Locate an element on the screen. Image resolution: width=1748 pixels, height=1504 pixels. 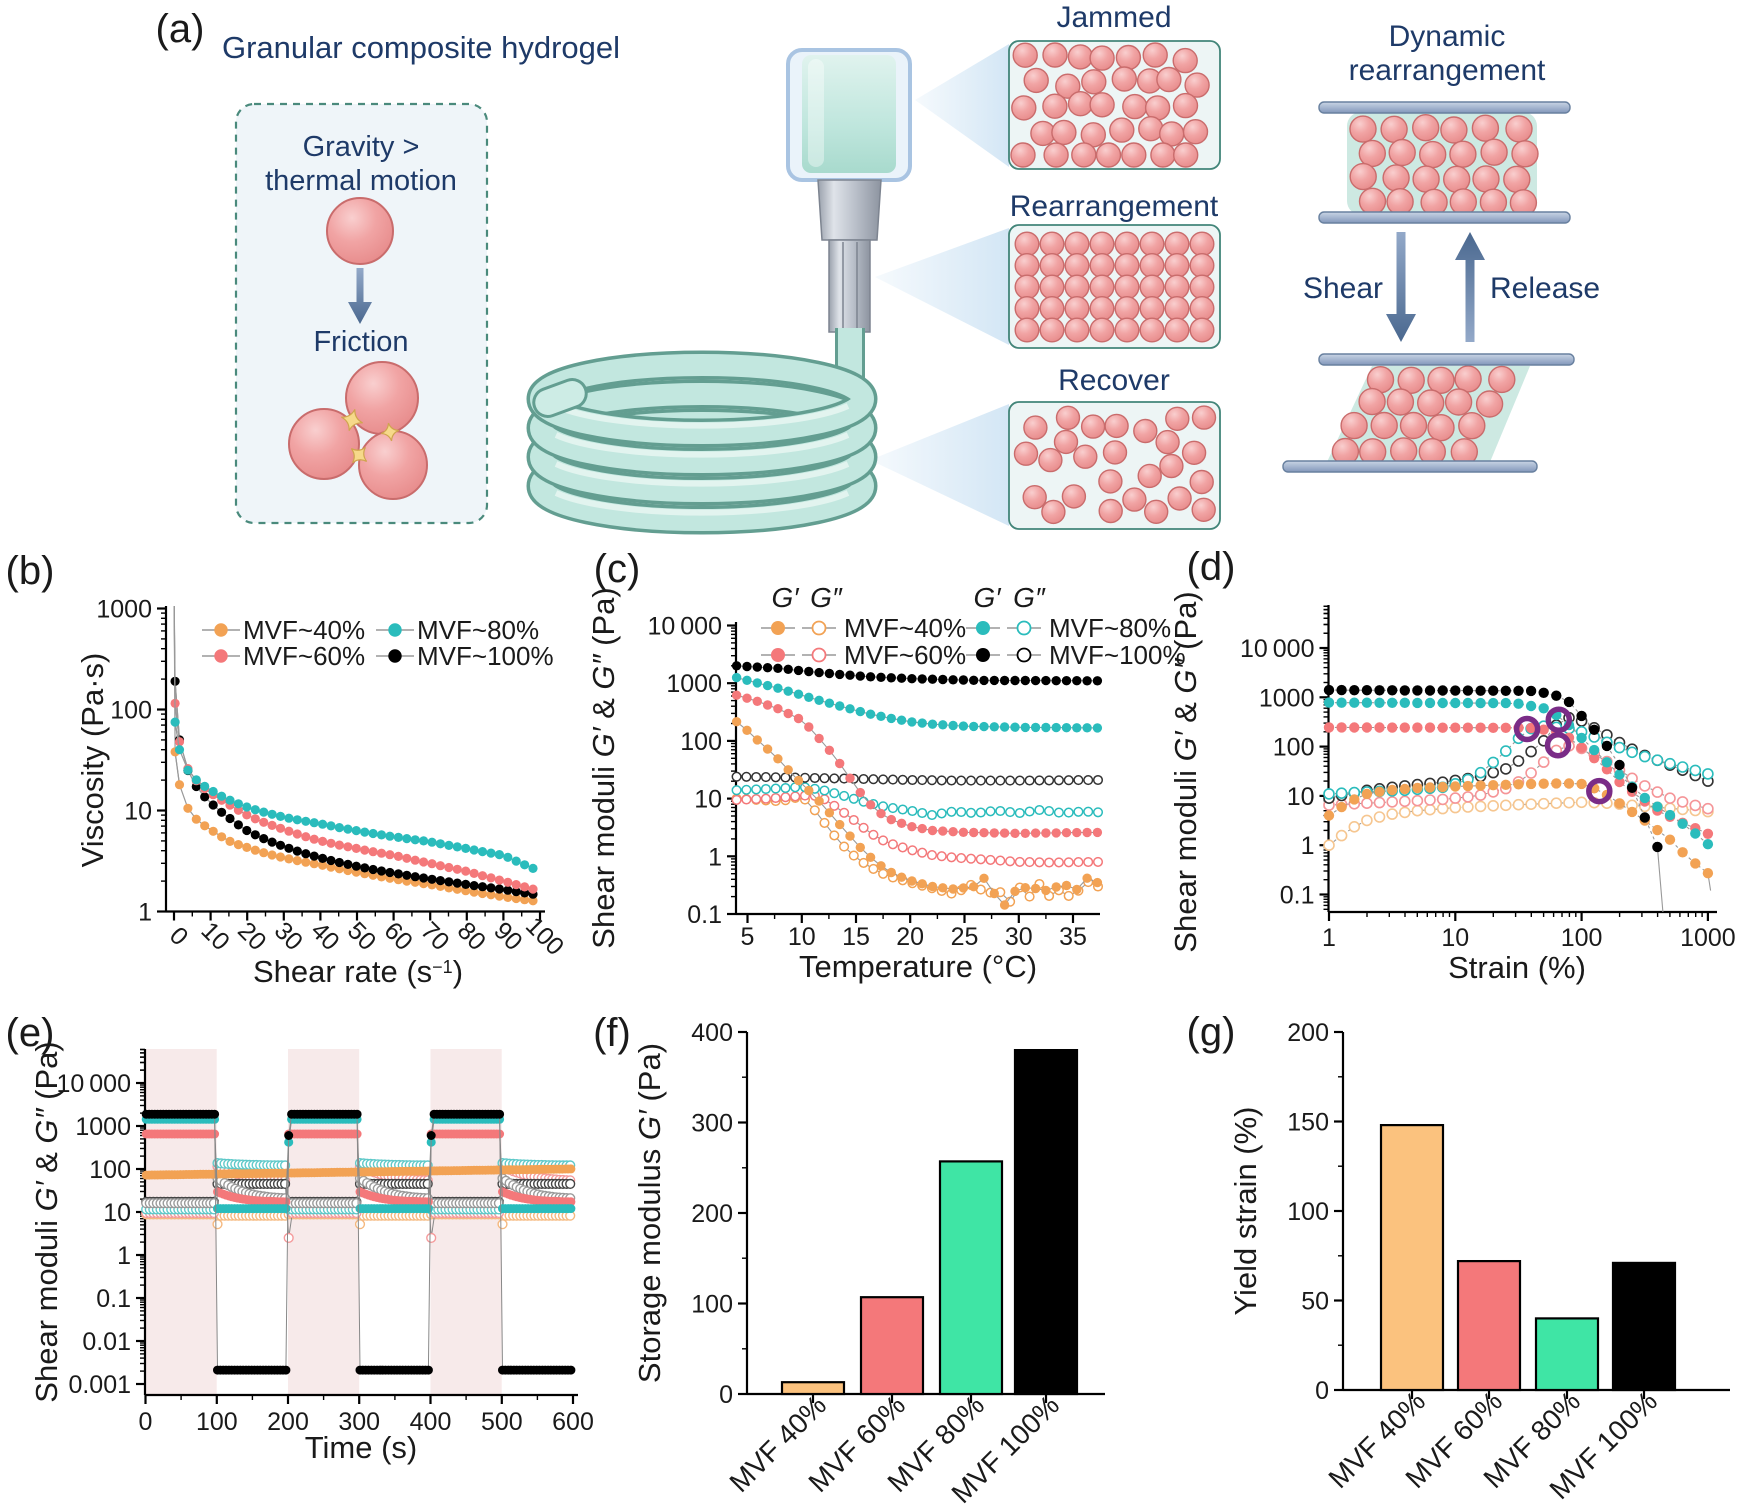
svg-text: 0.01 is located at coordinates (106, 1342).